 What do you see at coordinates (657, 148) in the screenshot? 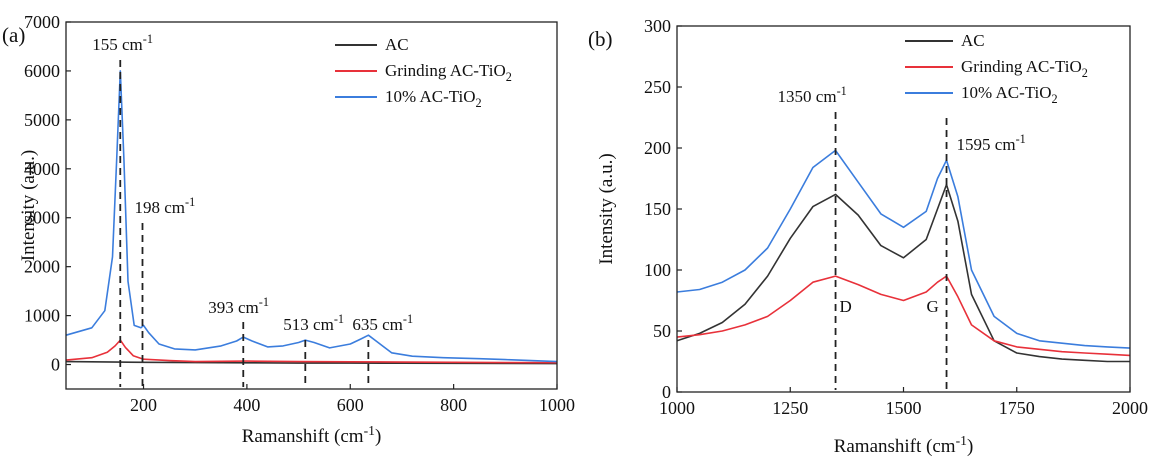
I see `y-tick-label: 200` at bounding box center [657, 148].